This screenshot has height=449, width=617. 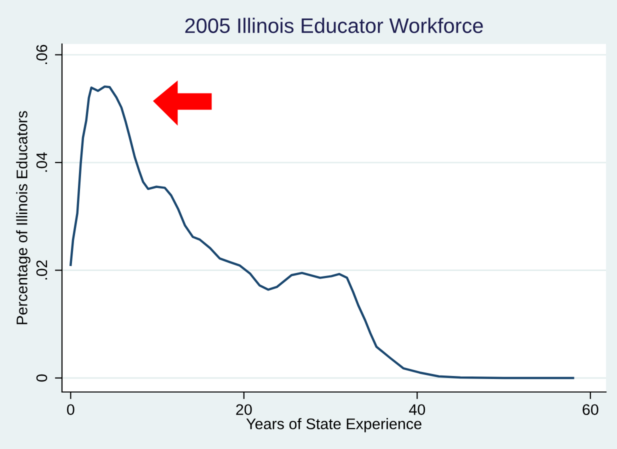 I want to click on x-tick-label: 40, so click(x=417, y=410).